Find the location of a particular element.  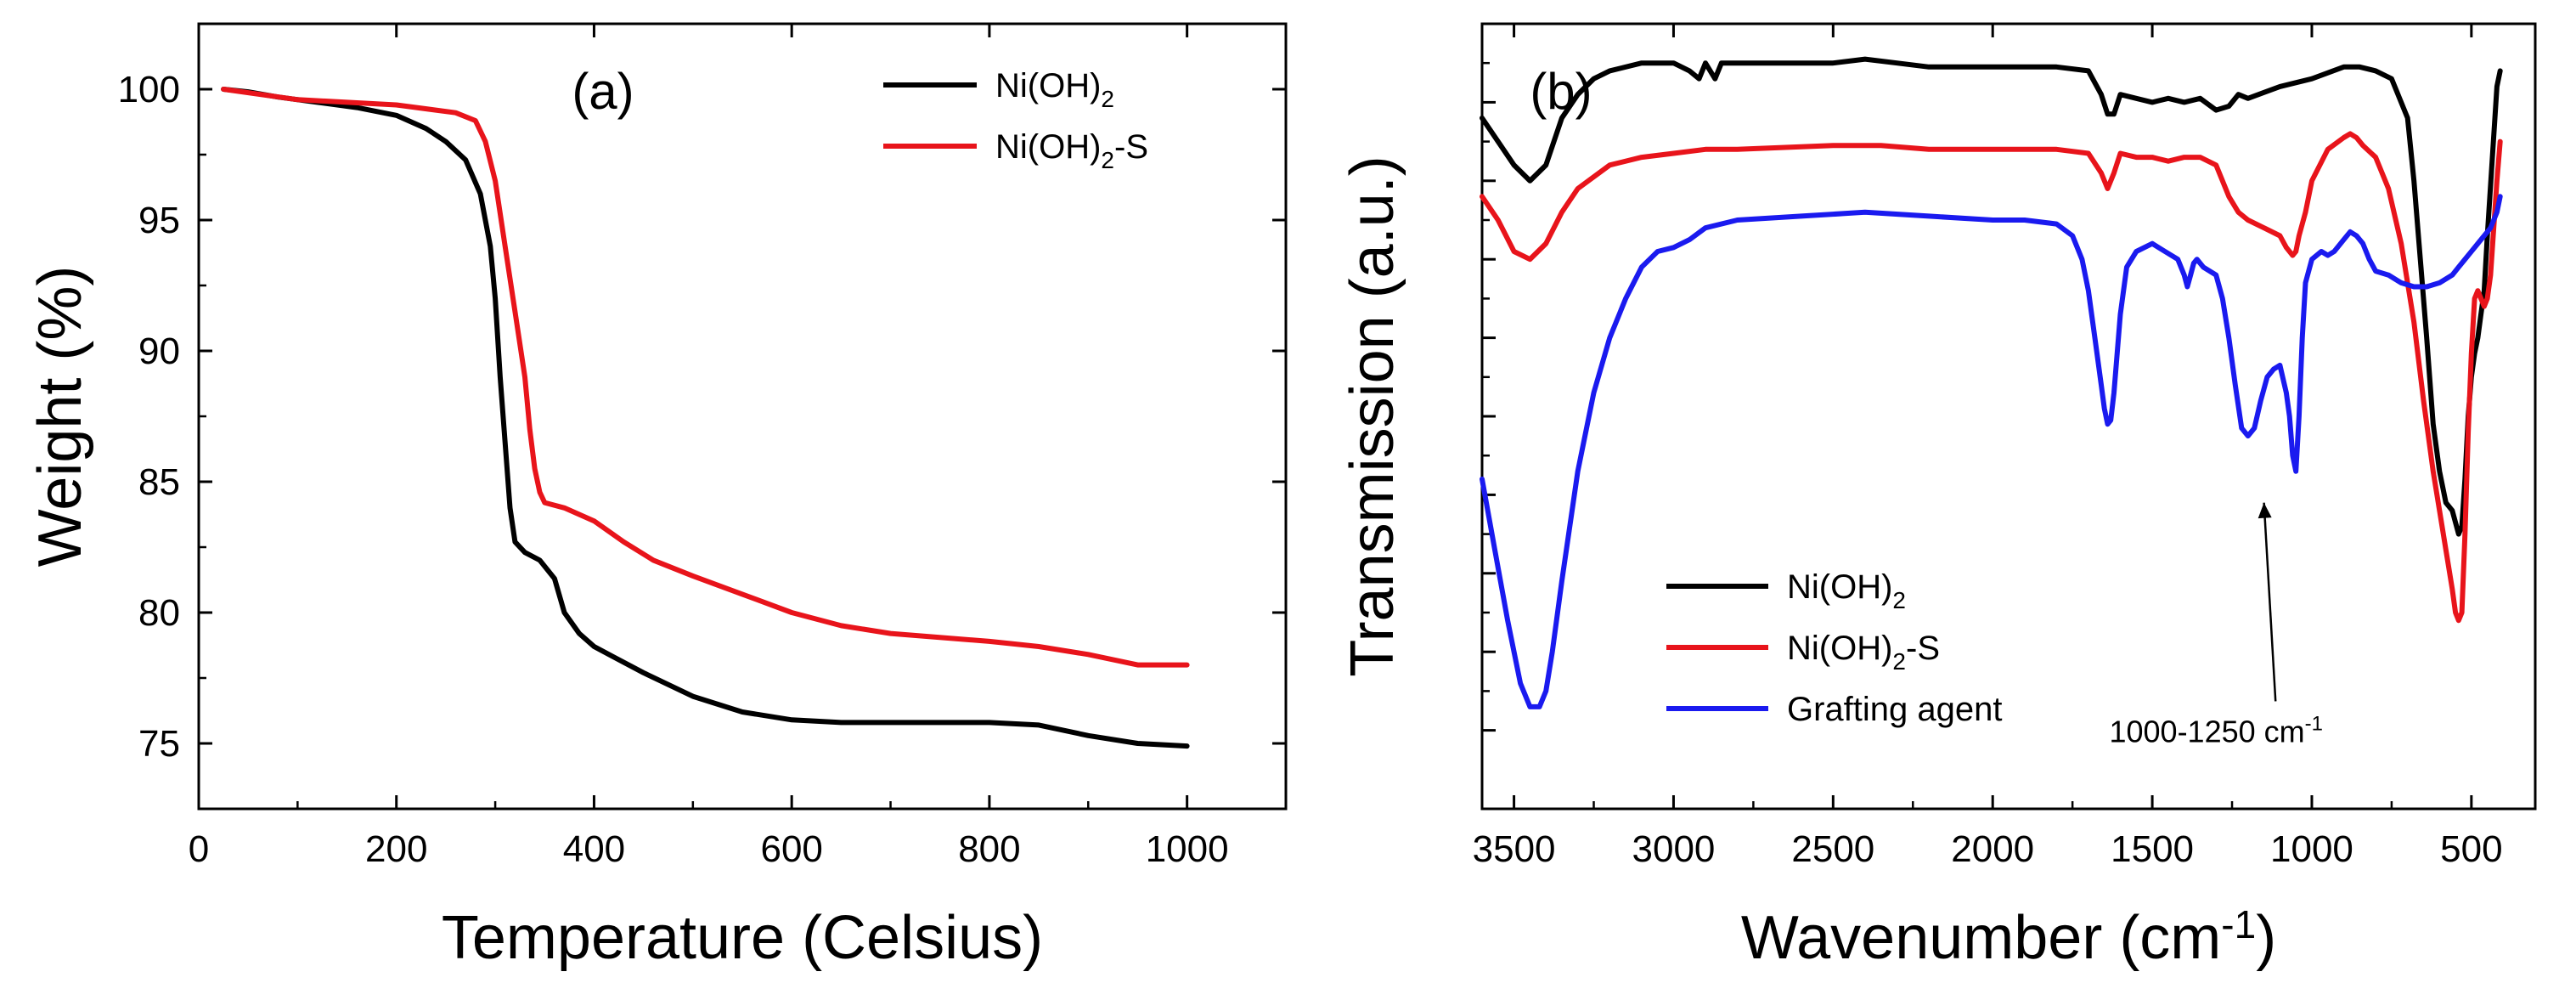

x-tick-label: 500 is located at coordinates (2471, 849).